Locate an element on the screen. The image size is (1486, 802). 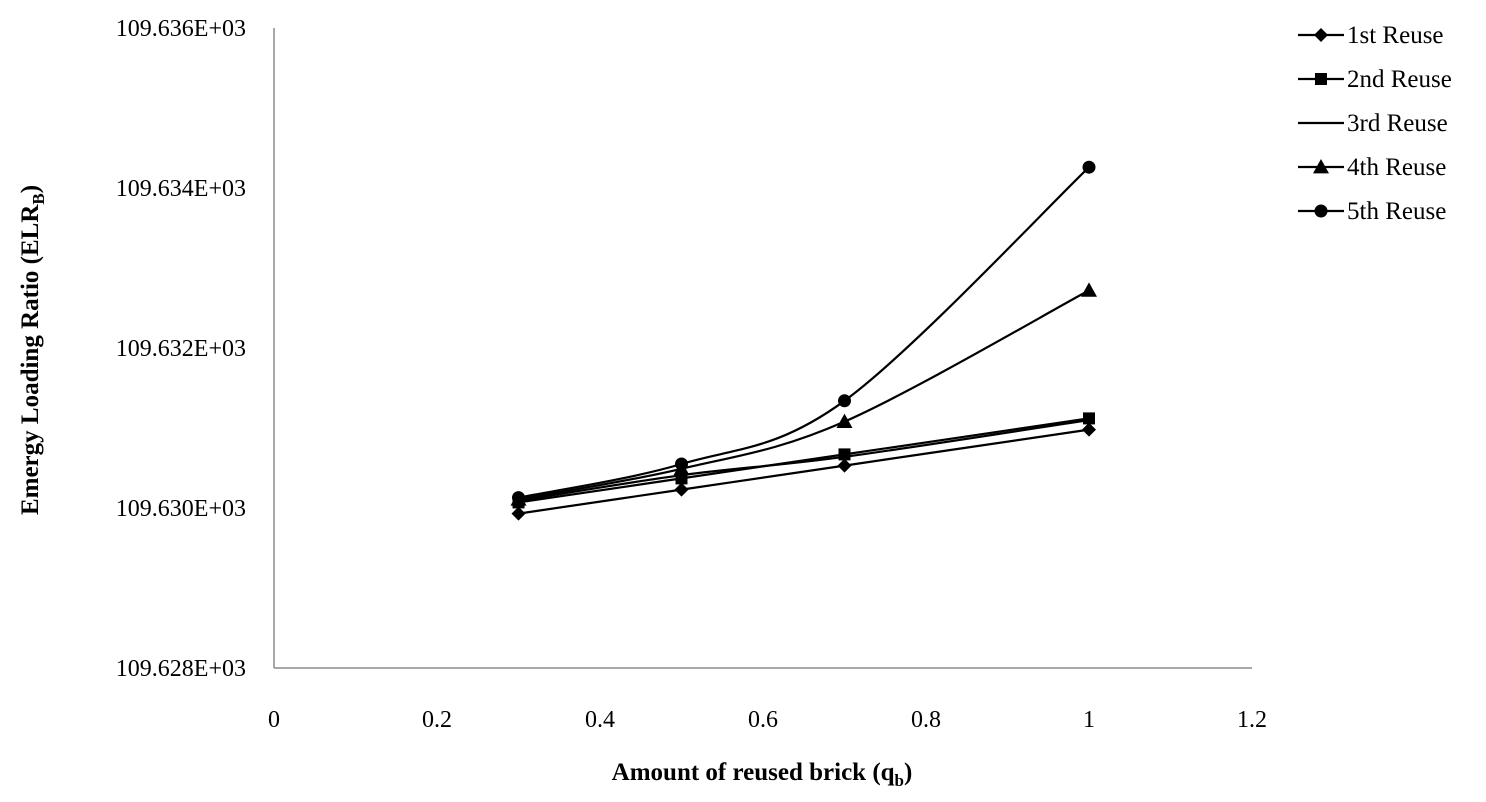
legend-item: 4th Reuse is located at coordinates (1372, 167).